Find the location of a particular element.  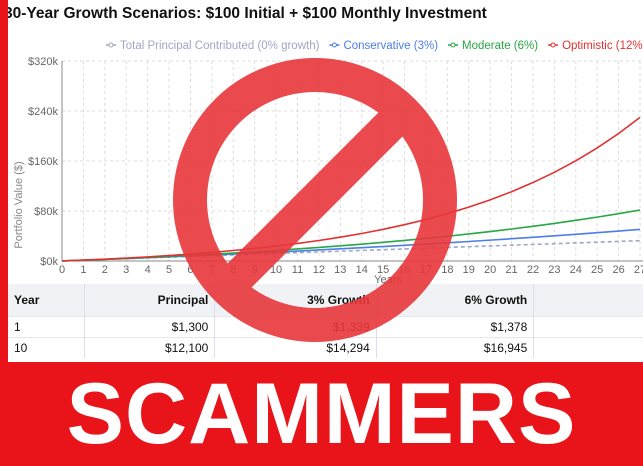

x-tick-label: 7 is located at coordinates (212, 270).